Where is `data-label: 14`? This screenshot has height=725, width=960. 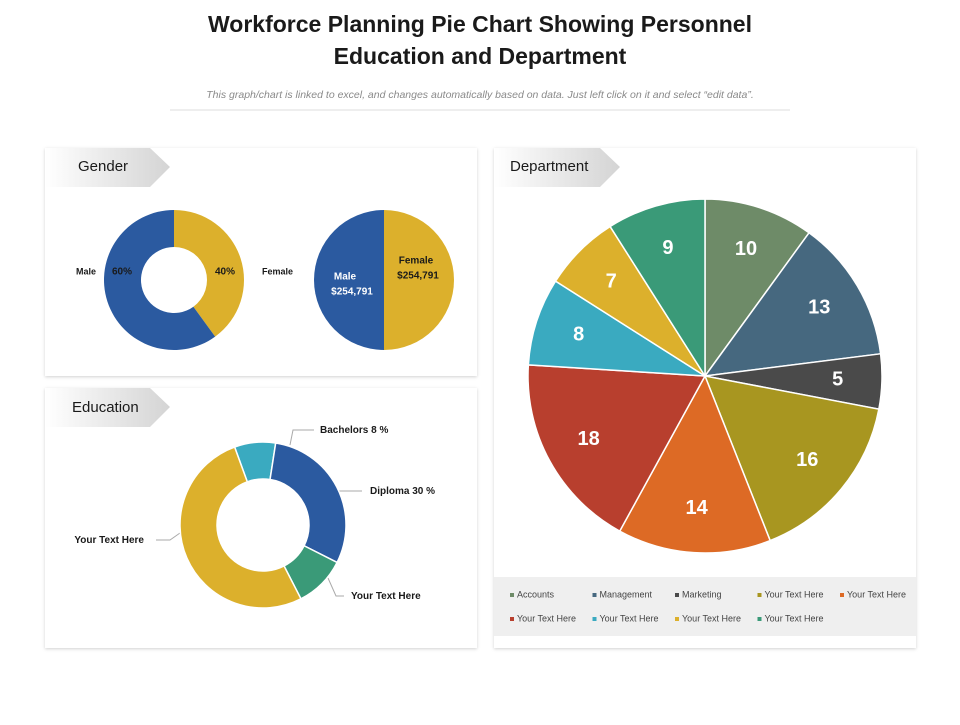
data-label: 14 is located at coordinates (697, 508).